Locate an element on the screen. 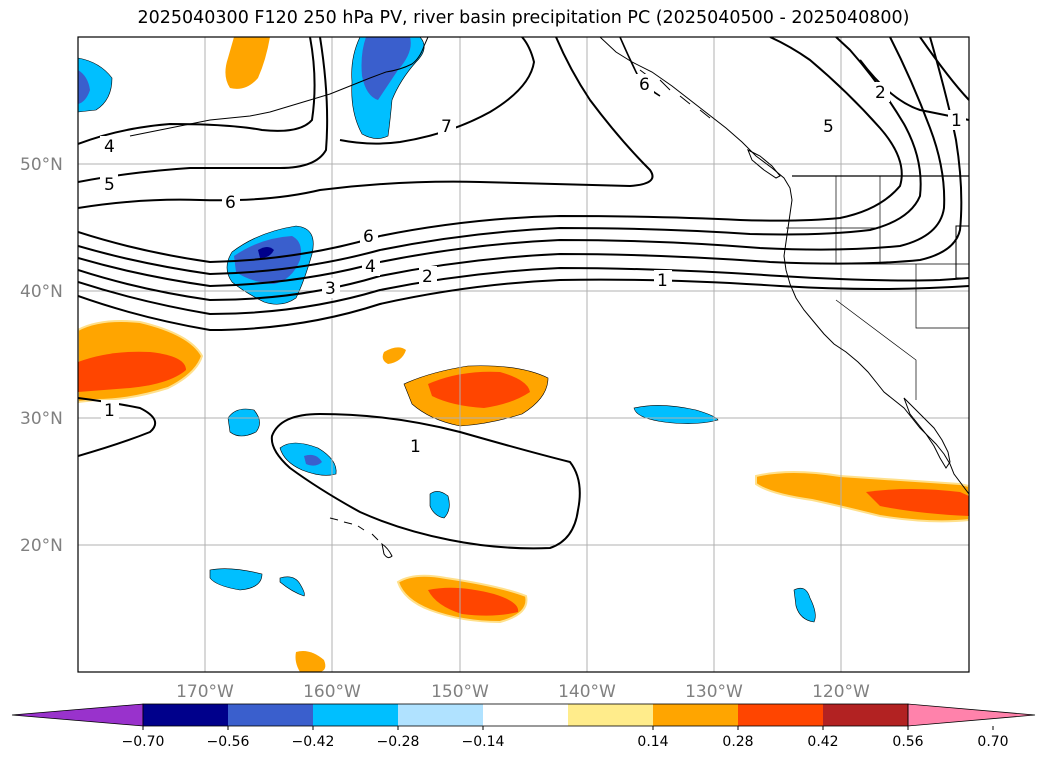 The image size is (1047, 765). colorbar-frame is located at coordinates (525, 715).